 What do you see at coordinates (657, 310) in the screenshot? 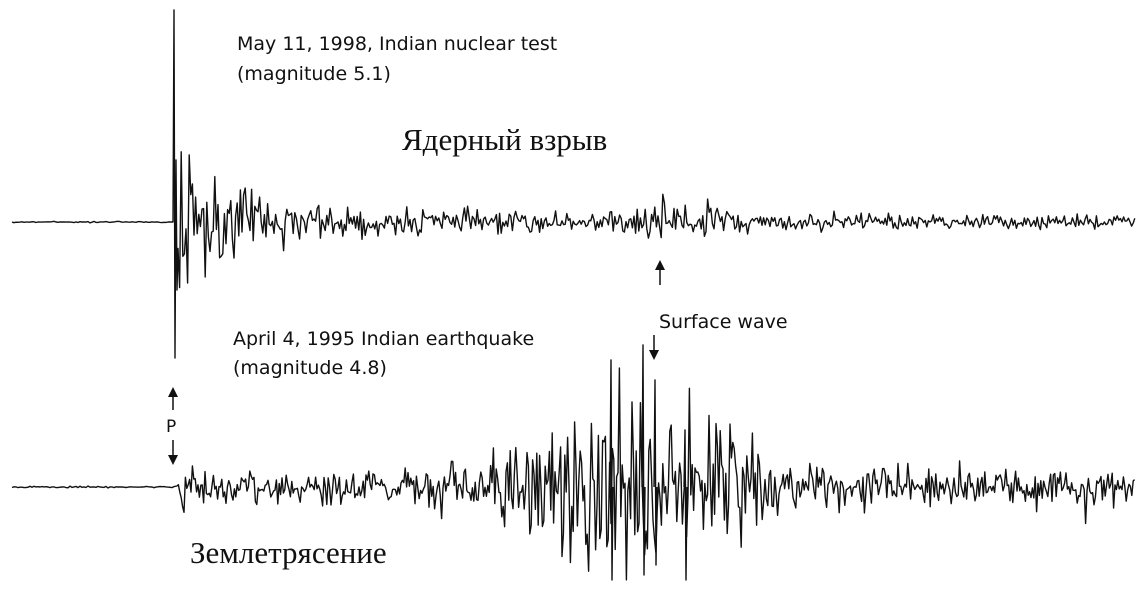
I see `surface-wave-arrows` at bounding box center [657, 310].